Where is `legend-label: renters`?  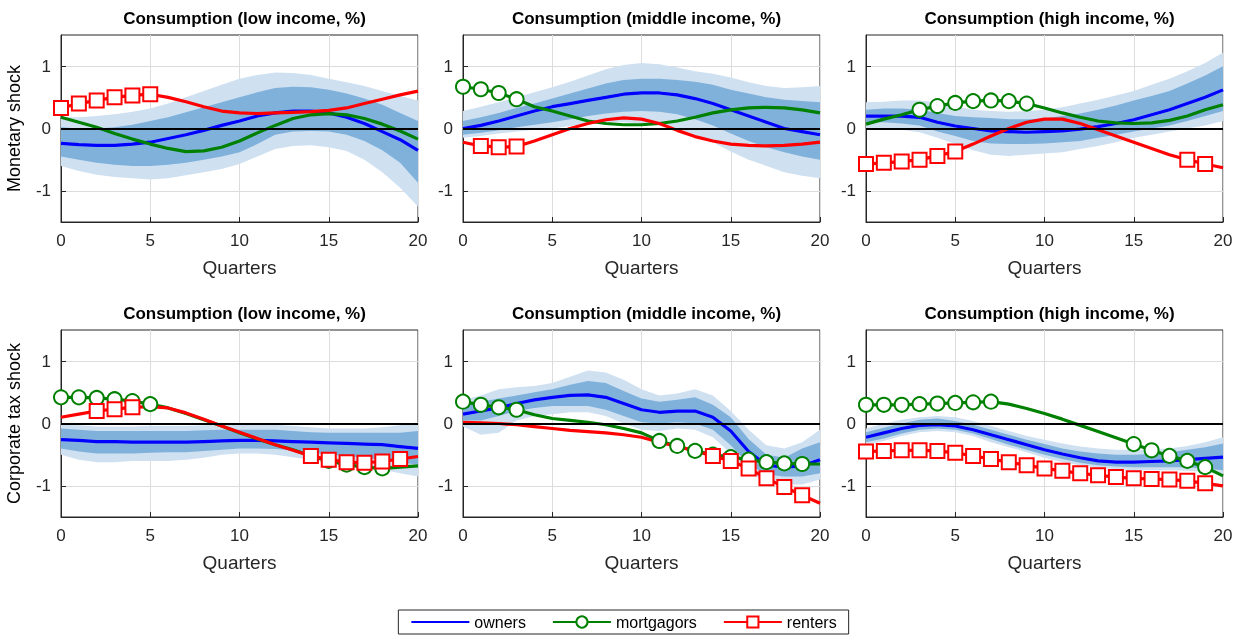 legend-label: renters is located at coordinates (811, 622).